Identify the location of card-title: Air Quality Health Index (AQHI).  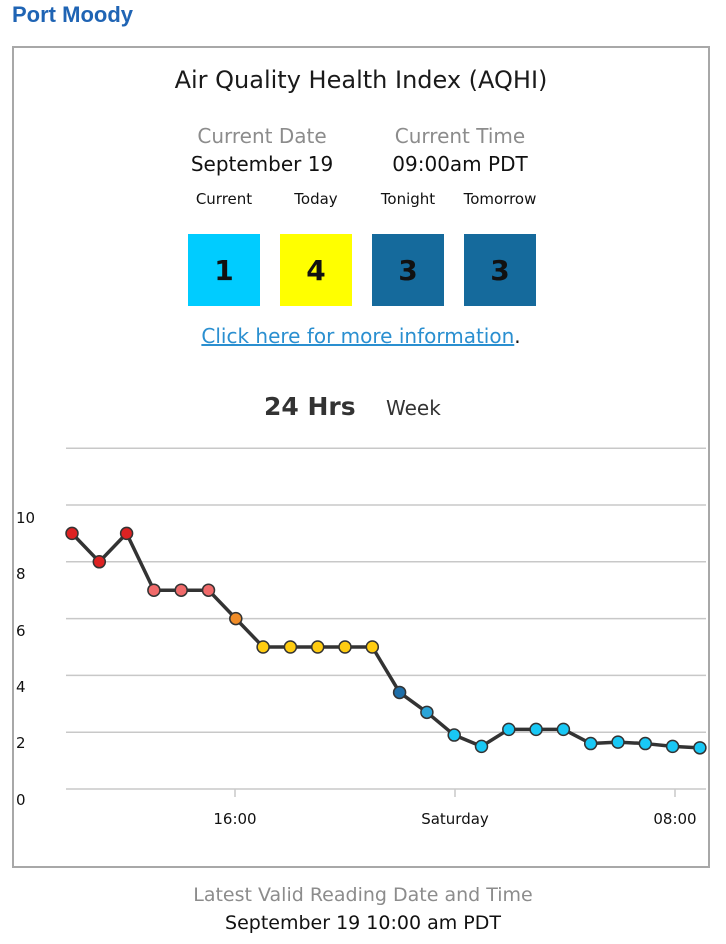
(361, 80).